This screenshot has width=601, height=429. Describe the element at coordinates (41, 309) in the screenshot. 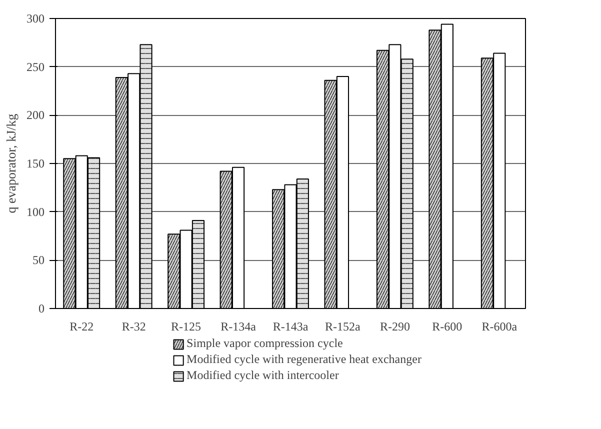

I see `y-tick-label: 0` at that location.